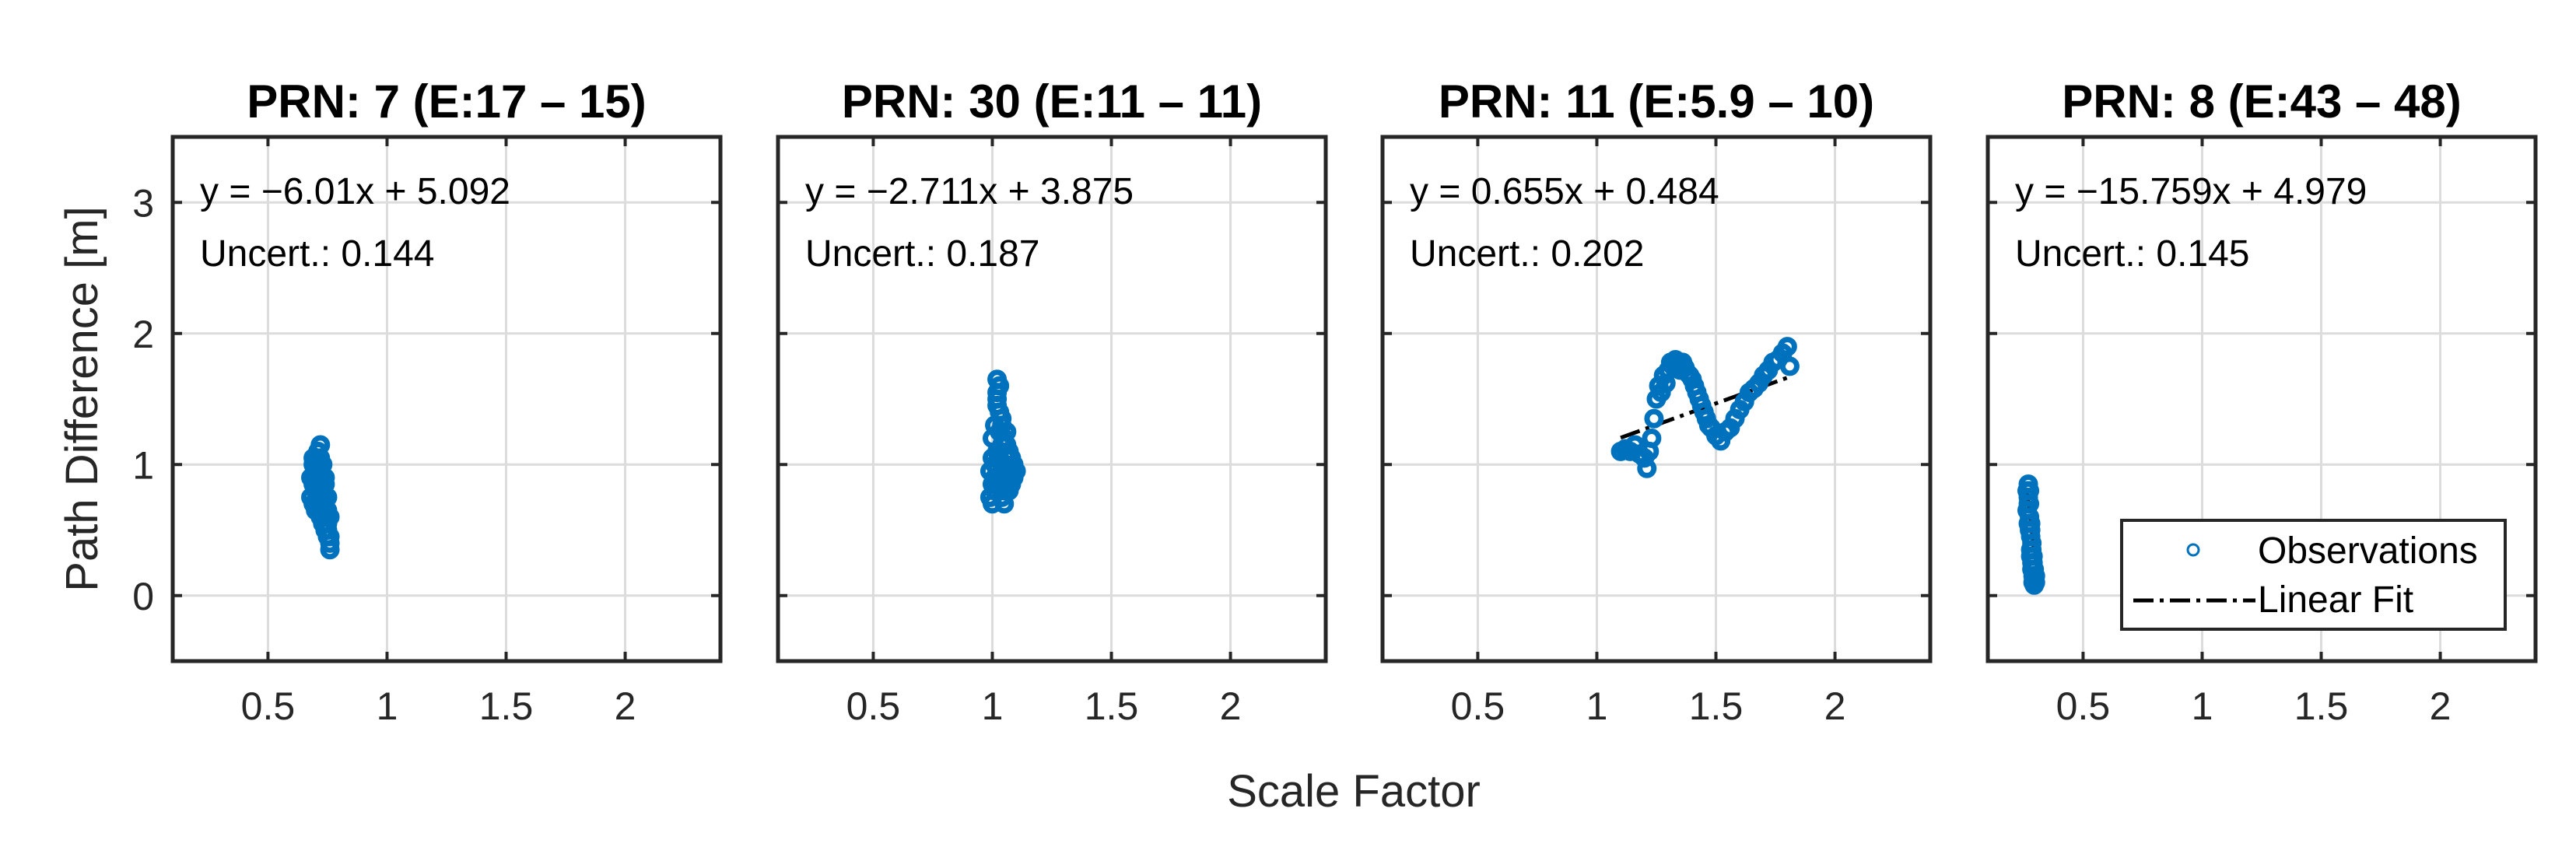 This screenshot has width=2576, height=847. Describe the element at coordinates (2262, 101) in the screenshot. I see `panel-title: PRN: 8 (E:43 – 48)` at that location.